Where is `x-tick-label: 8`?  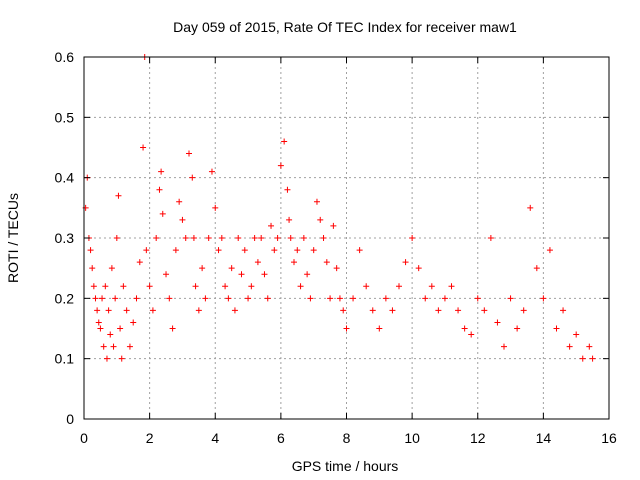
x-tick-label: 8 is located at coordinates (347, 438).